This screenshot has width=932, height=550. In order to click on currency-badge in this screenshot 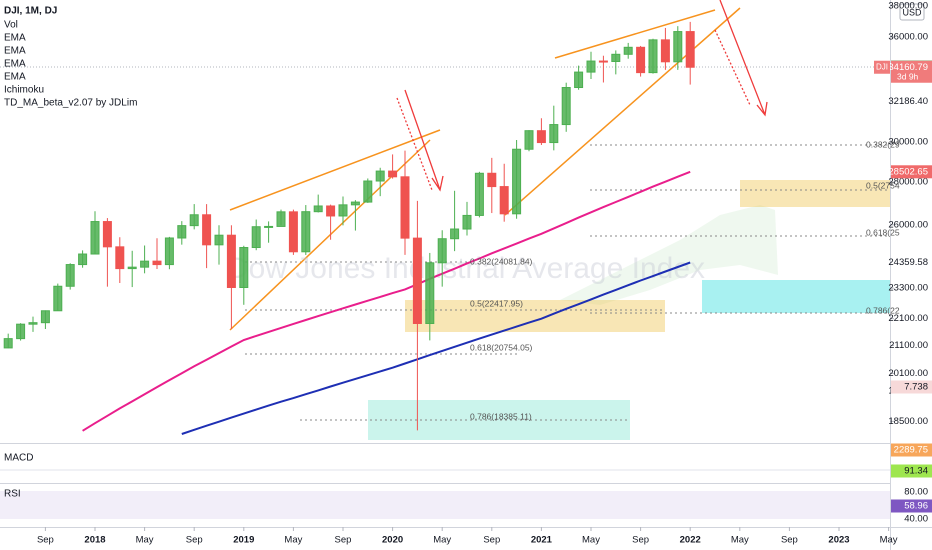, I will do `click(912, 12)`.